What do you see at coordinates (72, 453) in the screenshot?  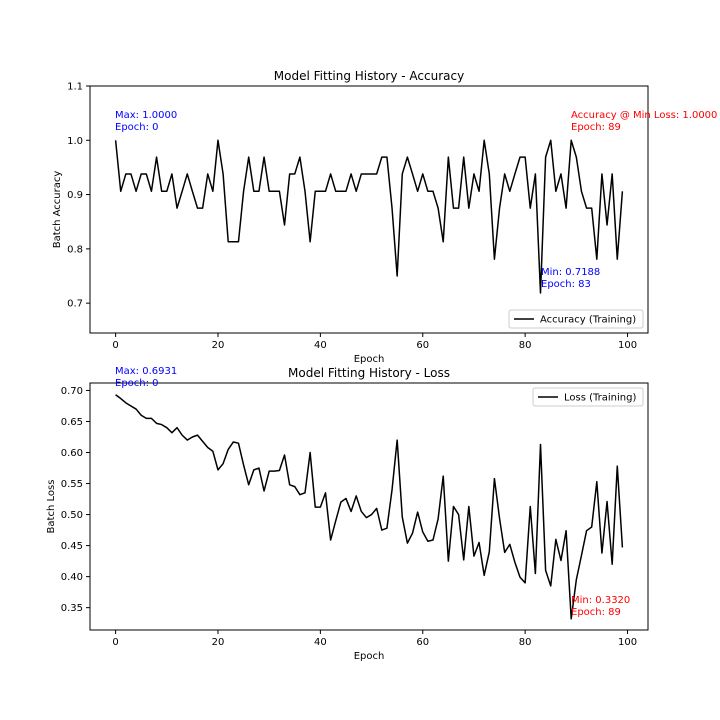 I see `y-tick-label-1-5: 0.60` at bounding box center [72, 453].